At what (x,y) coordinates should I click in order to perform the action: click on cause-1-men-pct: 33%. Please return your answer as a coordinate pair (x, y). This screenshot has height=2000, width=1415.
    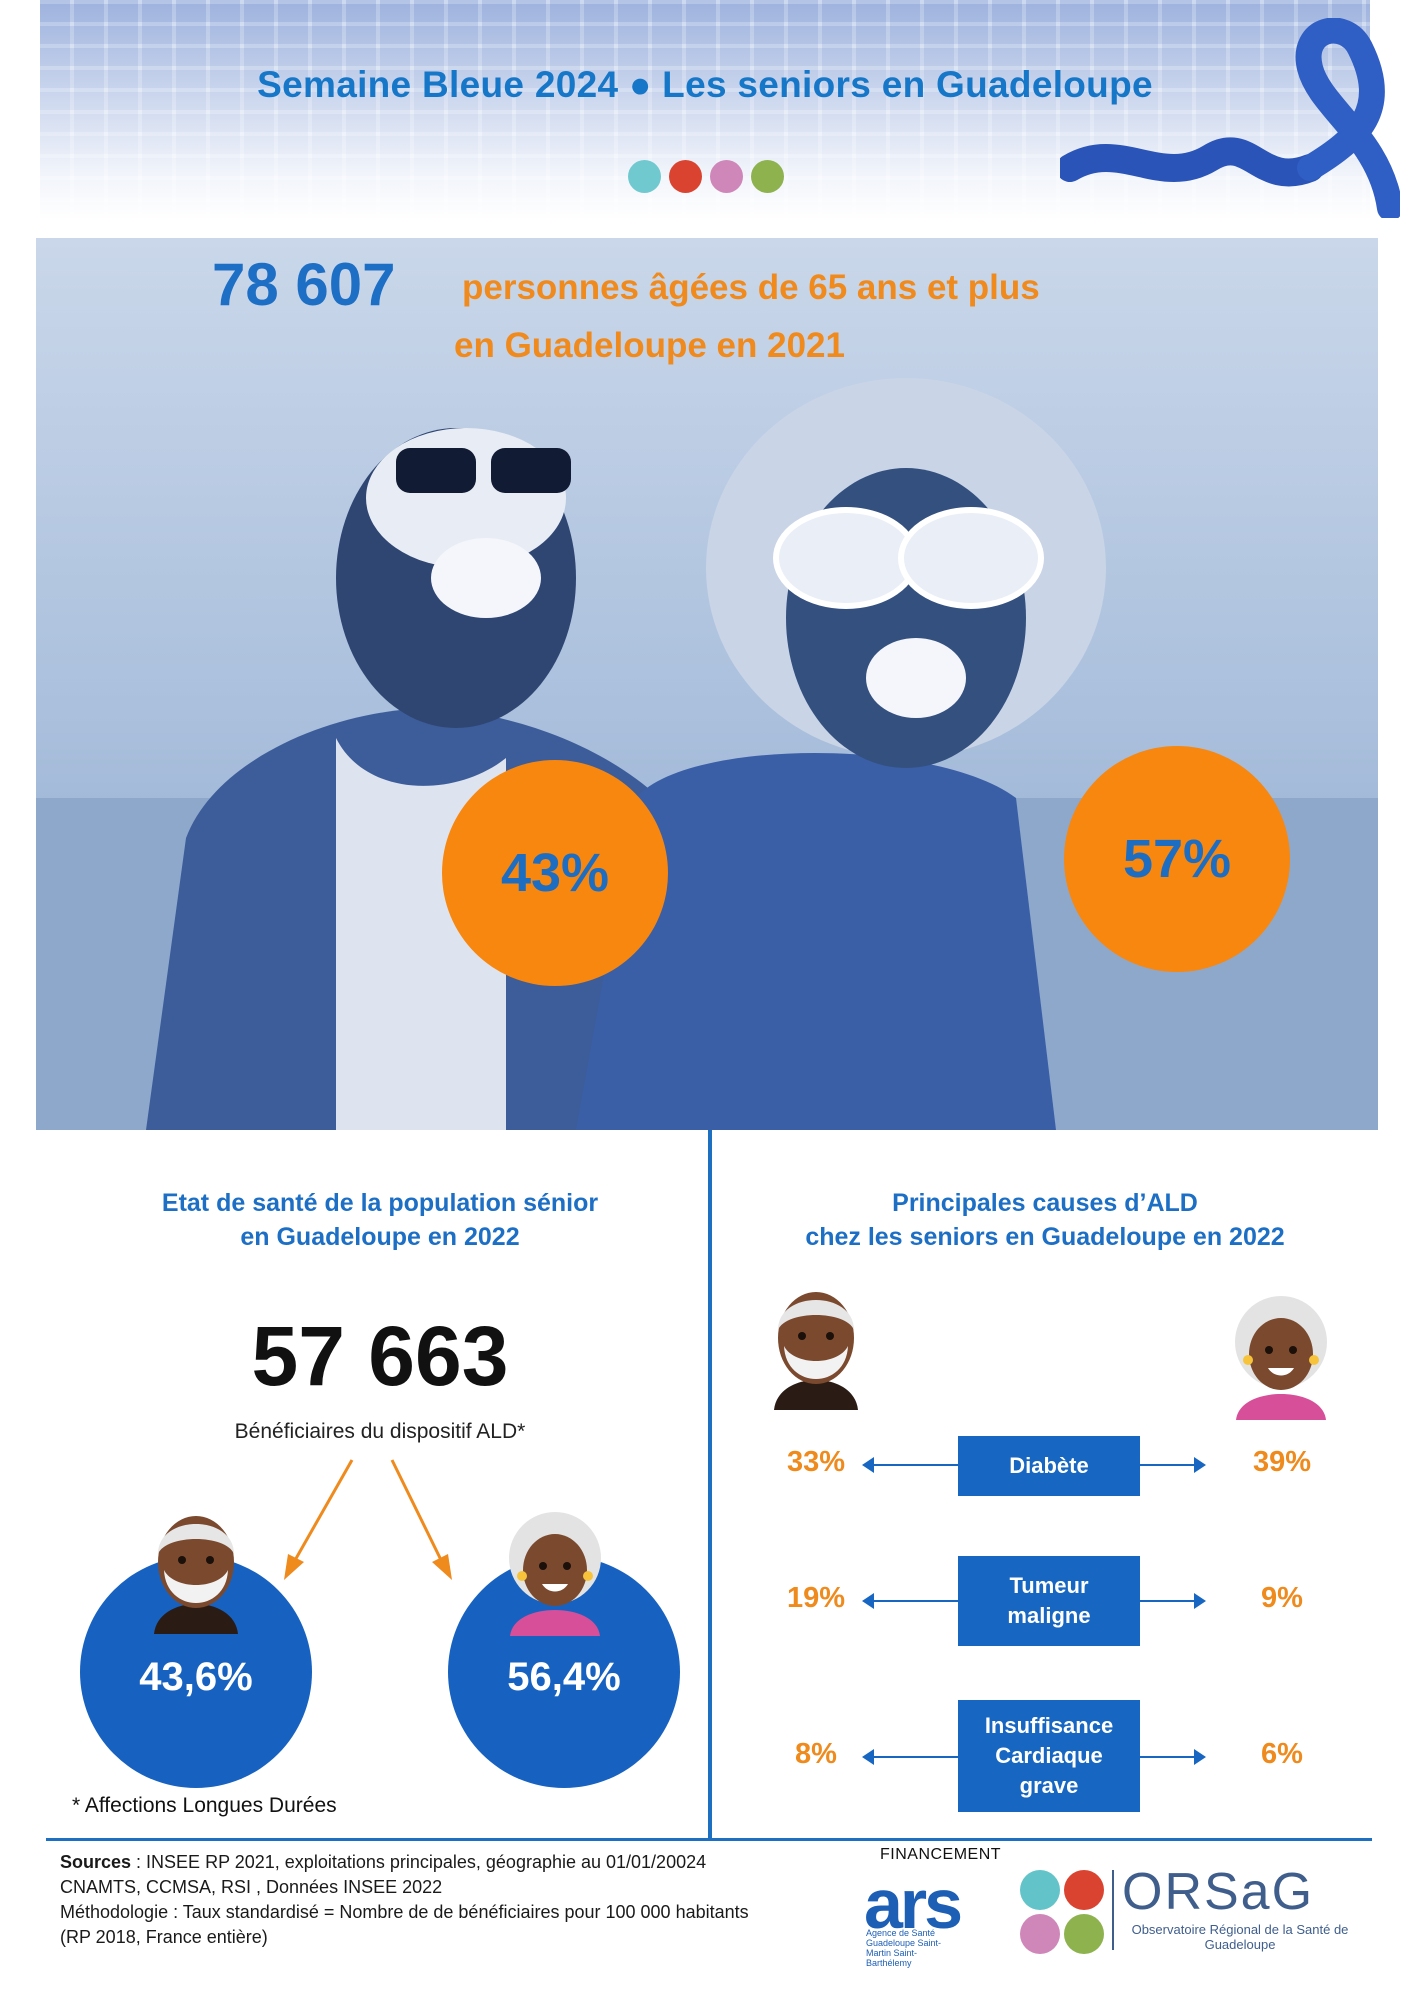
    Looking at the image, I should click on (816, 1462).